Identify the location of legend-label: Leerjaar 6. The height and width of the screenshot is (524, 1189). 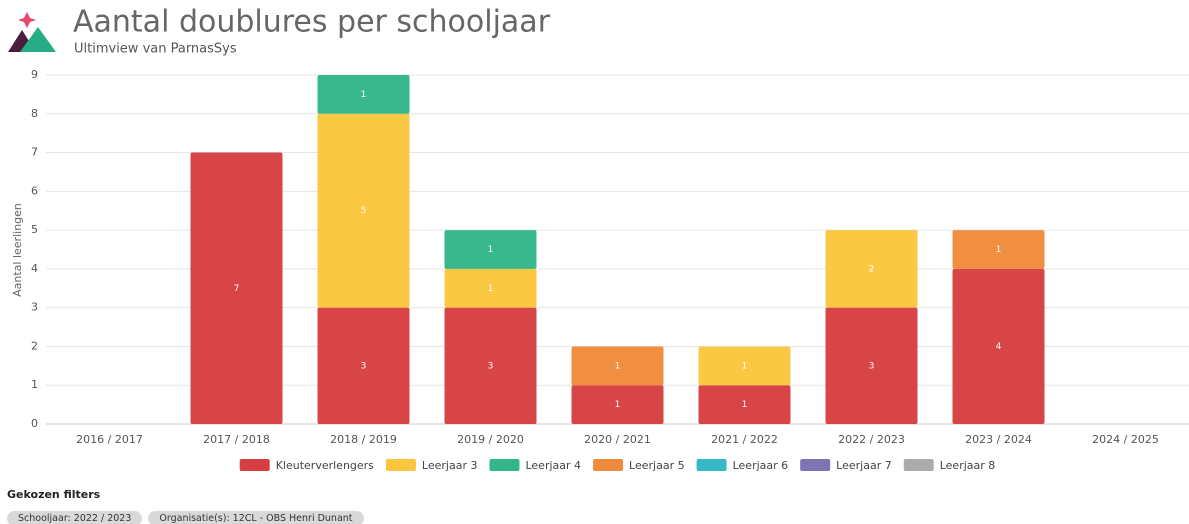
(761, 465).